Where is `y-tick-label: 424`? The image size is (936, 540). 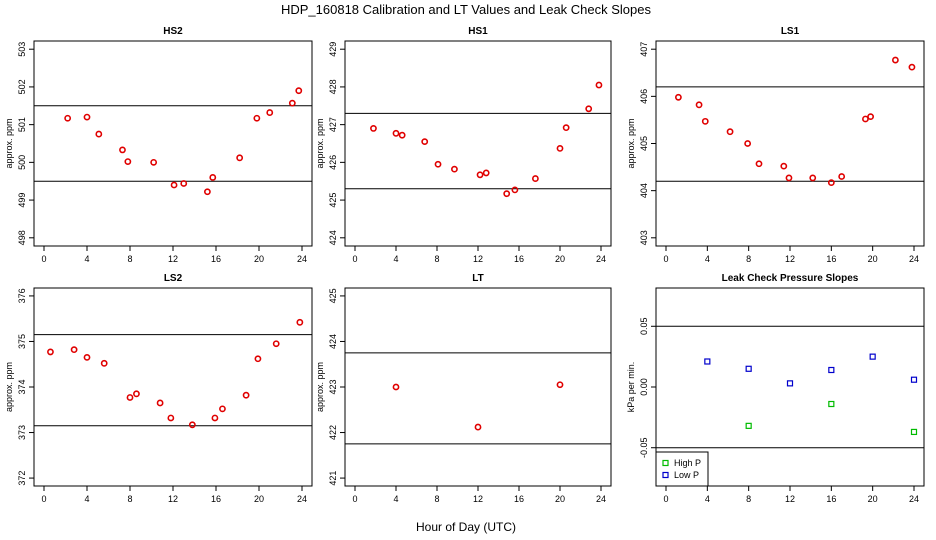
y-tick-label: 424 is located at coordinates (333, 341).